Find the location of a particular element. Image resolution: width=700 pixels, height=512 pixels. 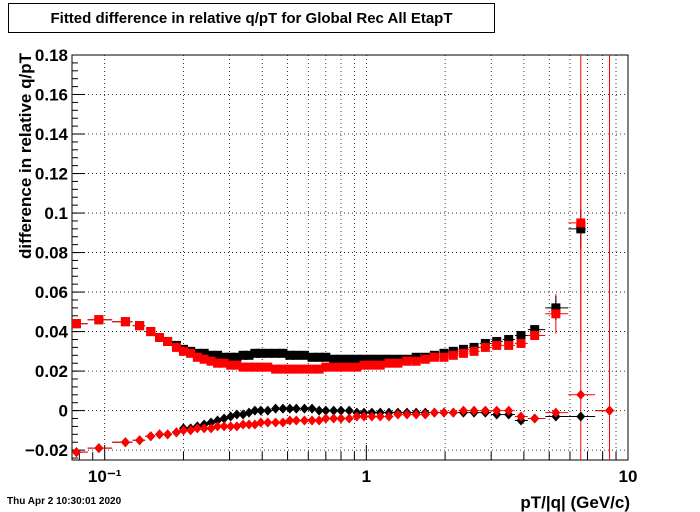

y-tick-label: 0.16 is located at coordinates (51, 95).